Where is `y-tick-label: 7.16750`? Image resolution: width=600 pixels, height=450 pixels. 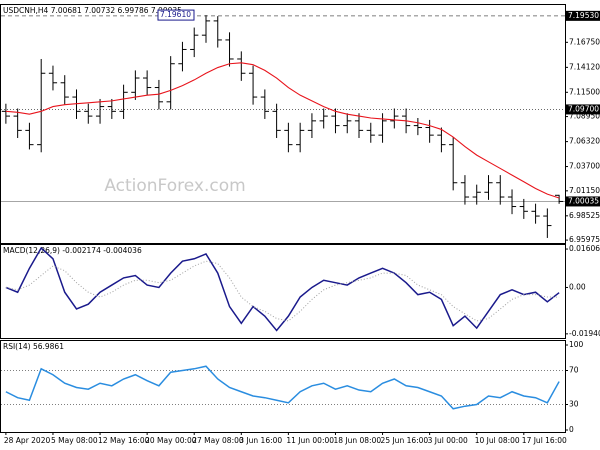
y-tick-label: 7.16750 is located at coordinates (584, 41).